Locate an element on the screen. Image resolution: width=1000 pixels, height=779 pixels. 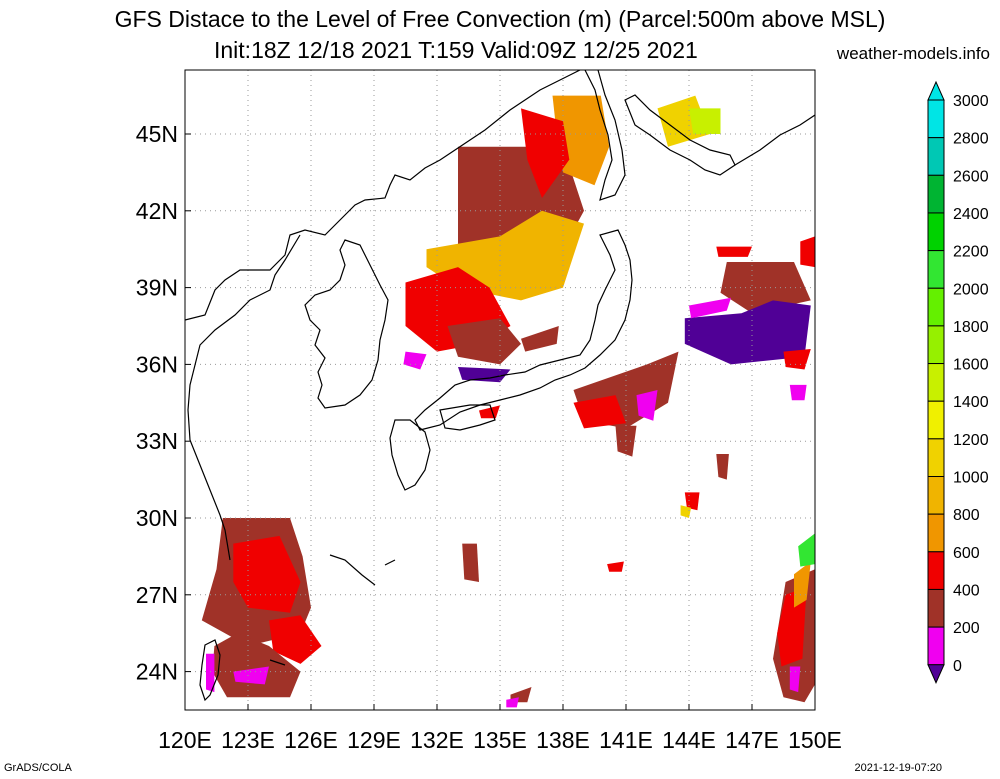
asia-coastline is located at coordinates (383, 195).